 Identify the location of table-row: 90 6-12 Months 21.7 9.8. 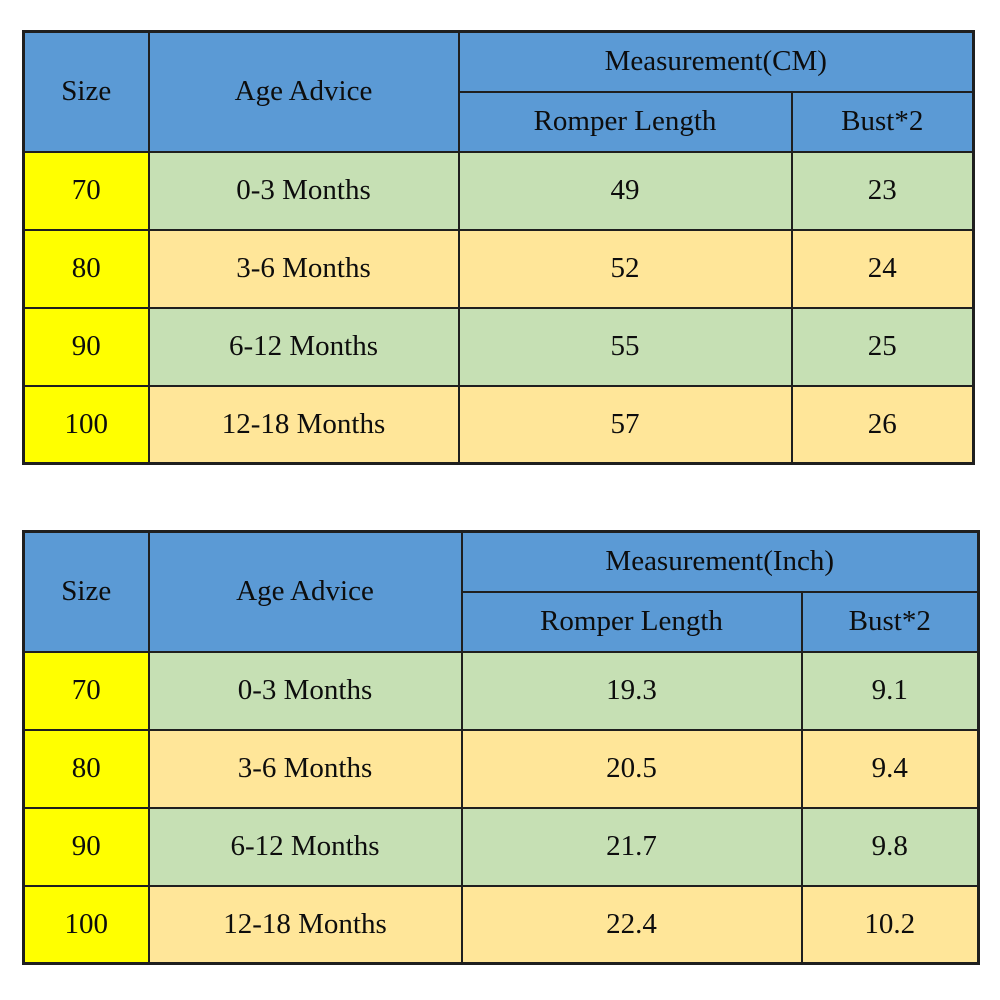
(501, 846).